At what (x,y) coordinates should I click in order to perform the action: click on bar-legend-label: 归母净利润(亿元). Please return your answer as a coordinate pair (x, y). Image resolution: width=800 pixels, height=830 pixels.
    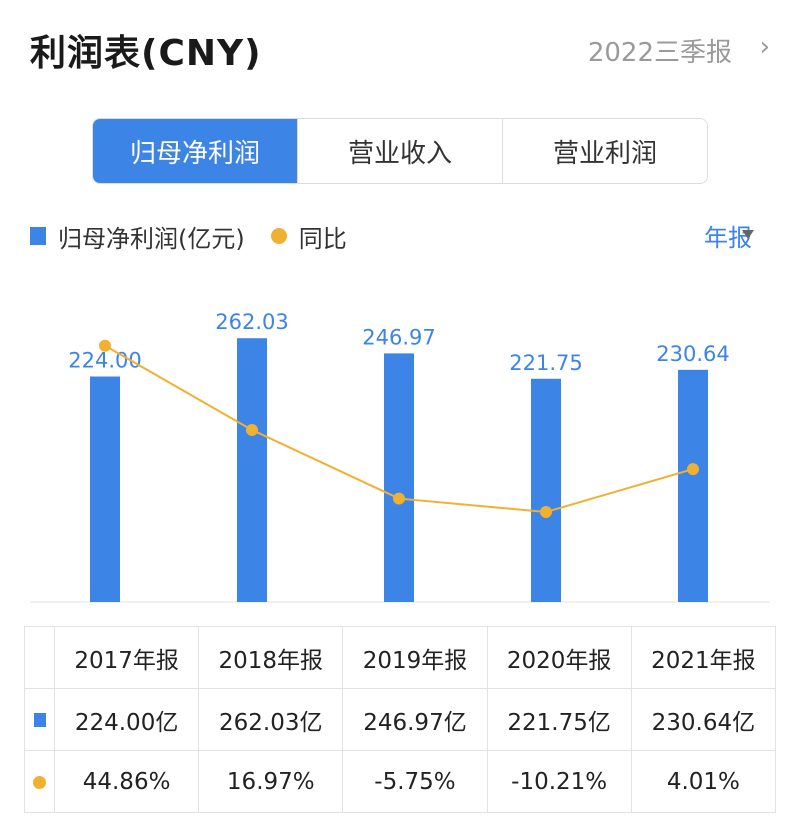
    Looking at the image, I should click on (151, 238).